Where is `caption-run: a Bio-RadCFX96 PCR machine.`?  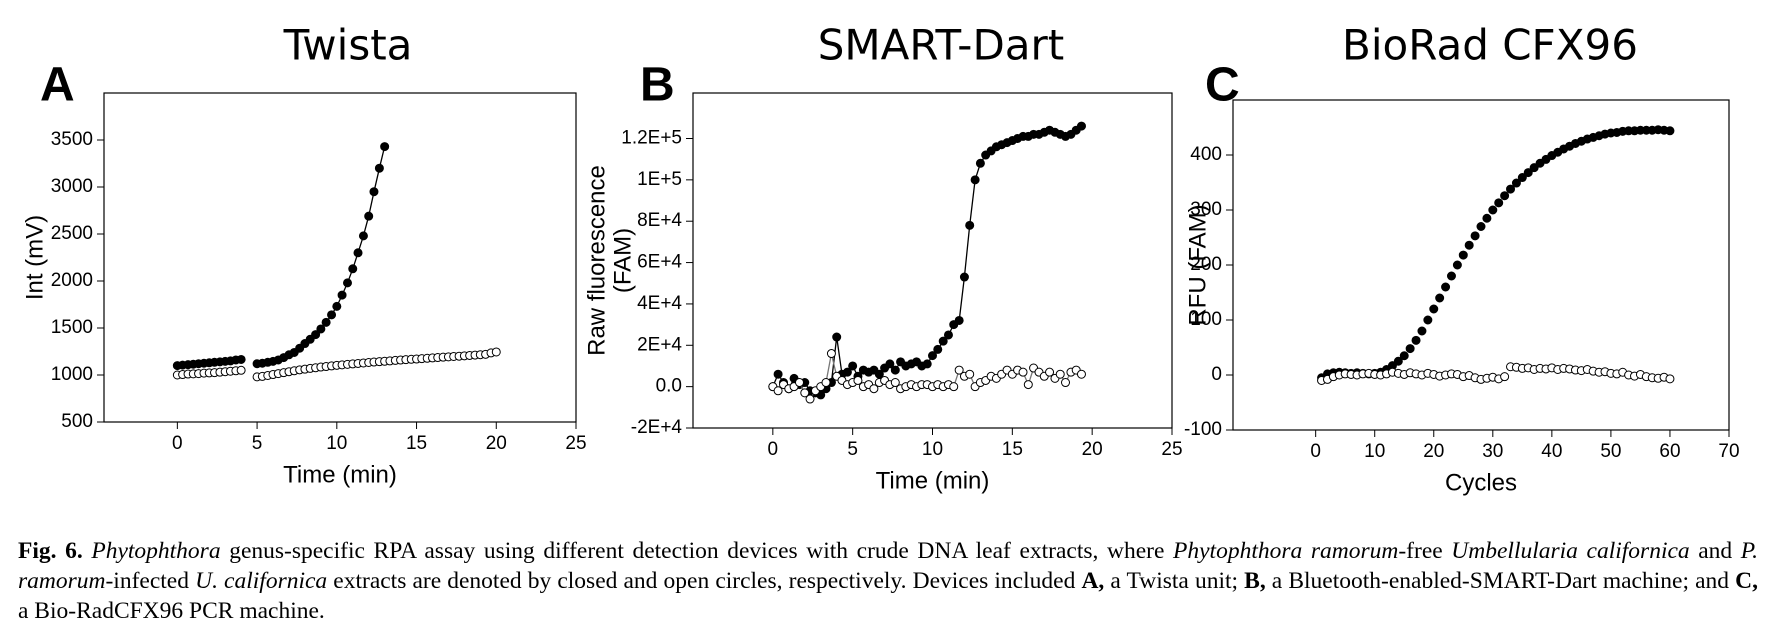
caption-run: a Bio-RadCFX96 PCR machine. is located at coordinates (171, 611).